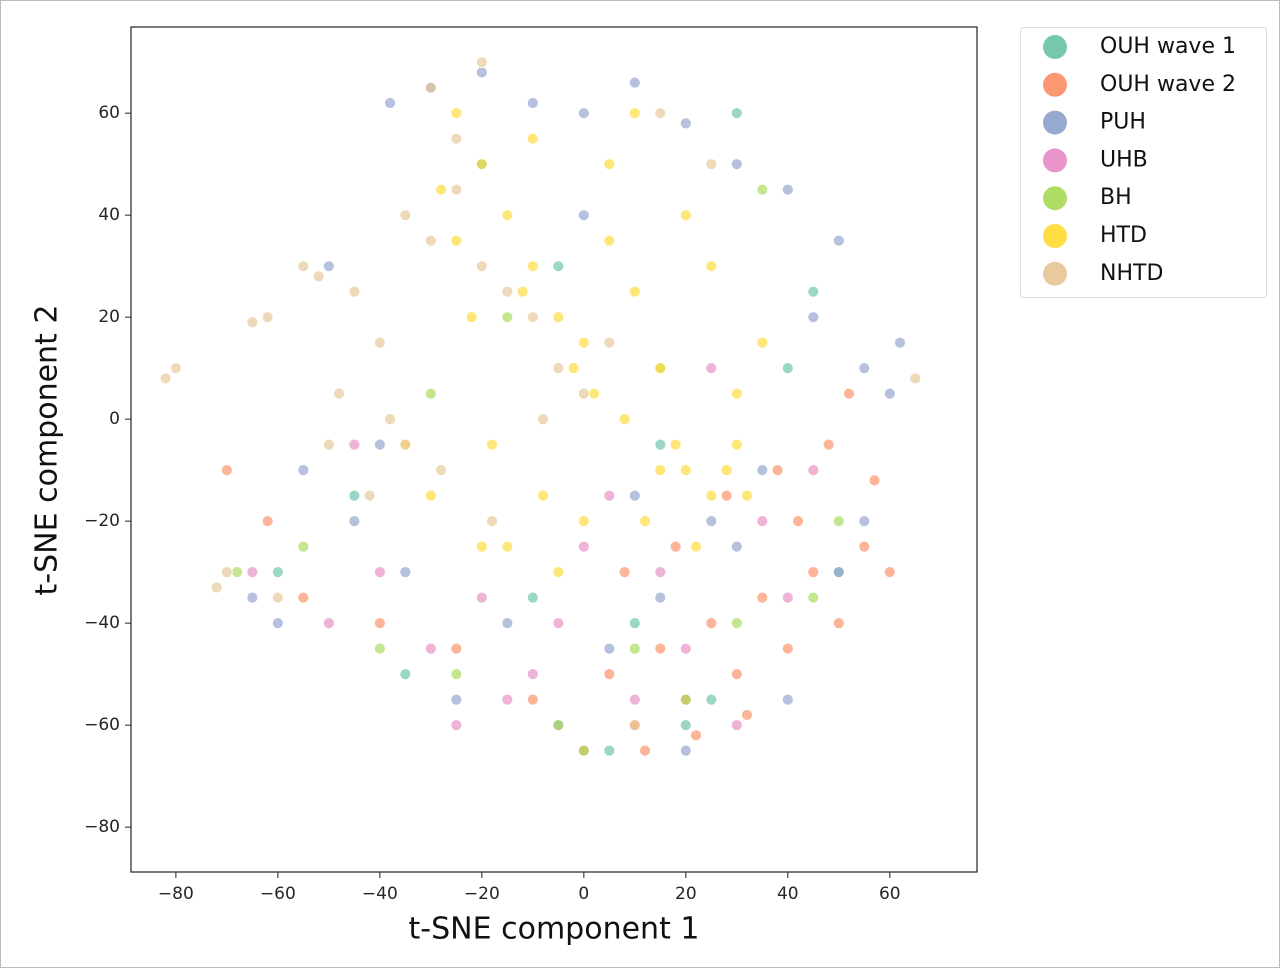 The height and width of the screenshot is (968, 1280). Describe the element at coordinates (114, 419) in the screenshot. I see `y-tick-label: 0` at that location.